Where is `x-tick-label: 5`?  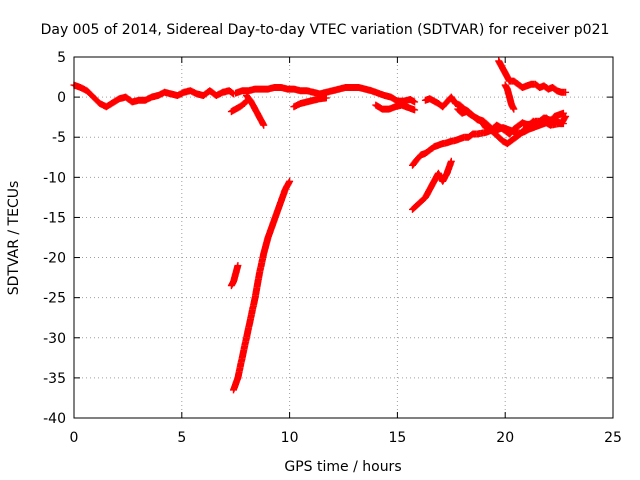
x-tick-label: 5 is located at coordinates (181, 438).